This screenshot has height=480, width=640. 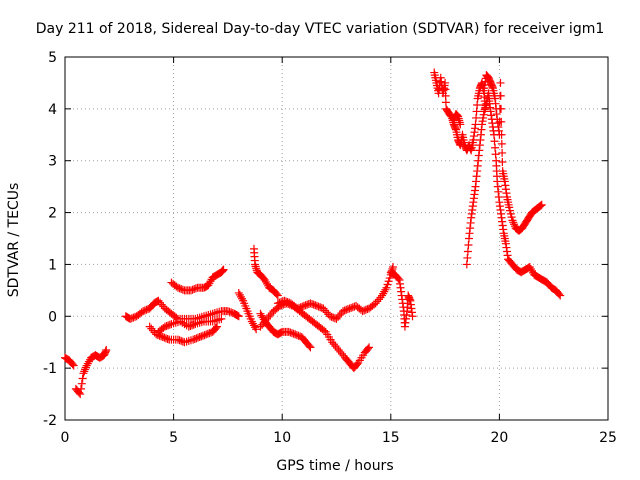 I want to click on y-tick-label: 3, so click(x=52, y=162).